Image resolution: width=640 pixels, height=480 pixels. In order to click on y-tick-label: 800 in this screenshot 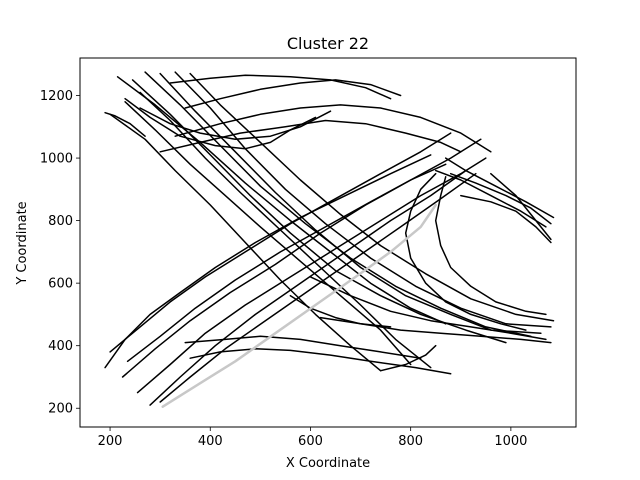, I will do `click(60, 221)`.